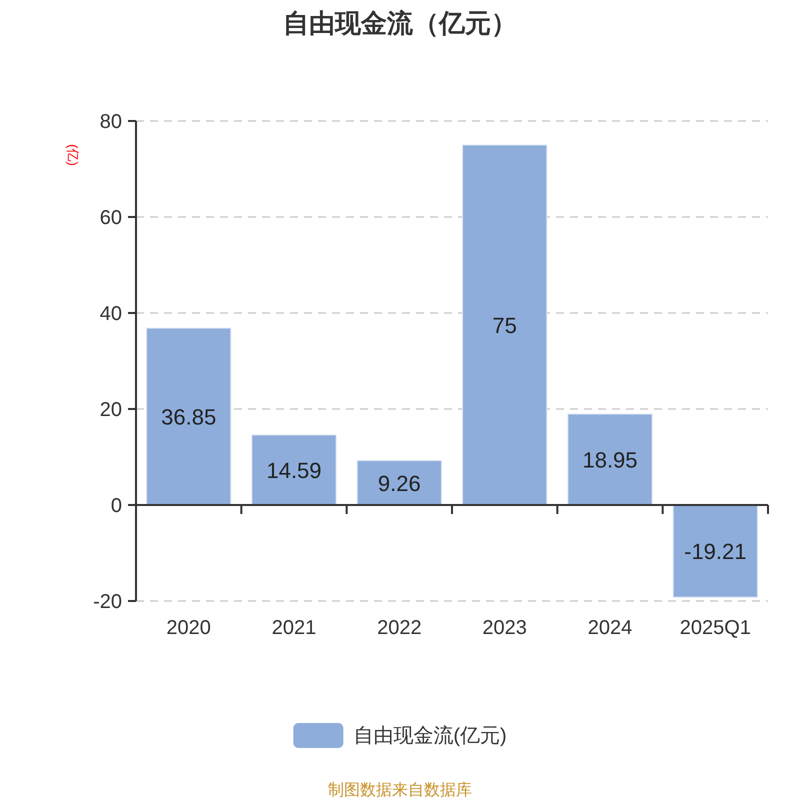 The width and height of the screenshot is (800, 800). Describe the element at coordinates (715, 551) in the screenshot. I see `data-label: -19.21` at that location.